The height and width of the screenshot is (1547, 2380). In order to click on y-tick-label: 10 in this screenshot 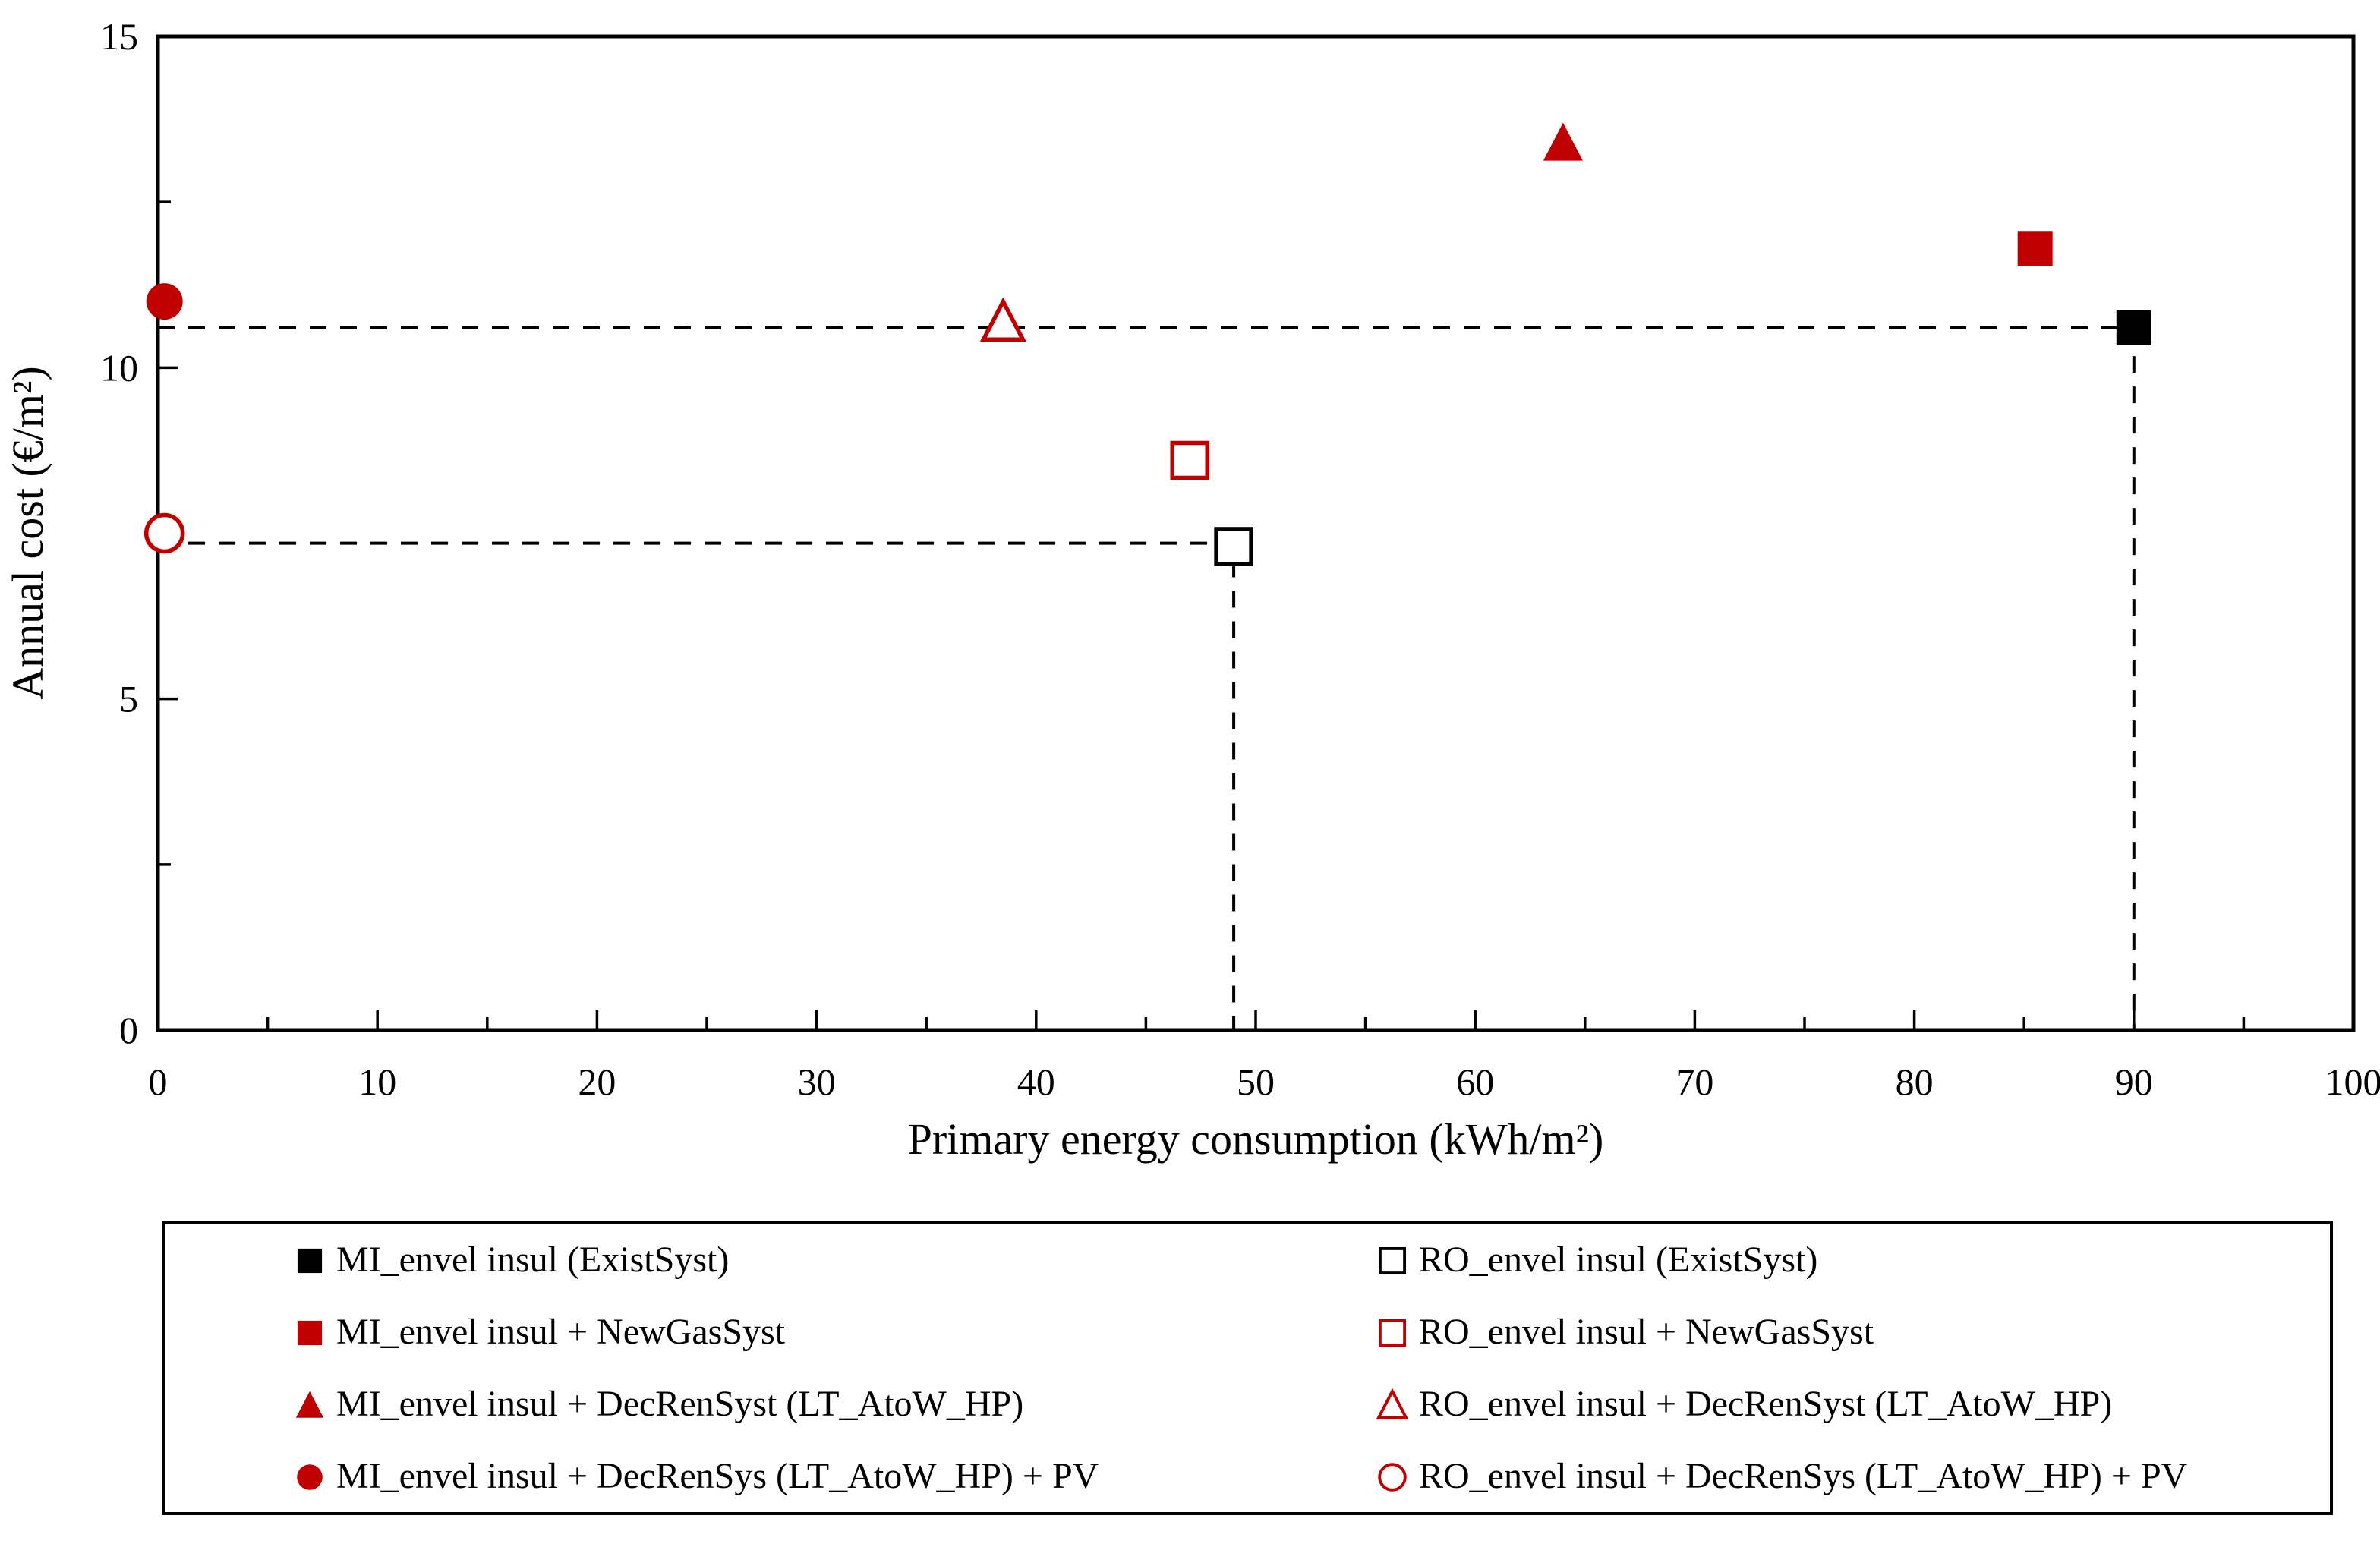, I will do `click(119, 367)`.